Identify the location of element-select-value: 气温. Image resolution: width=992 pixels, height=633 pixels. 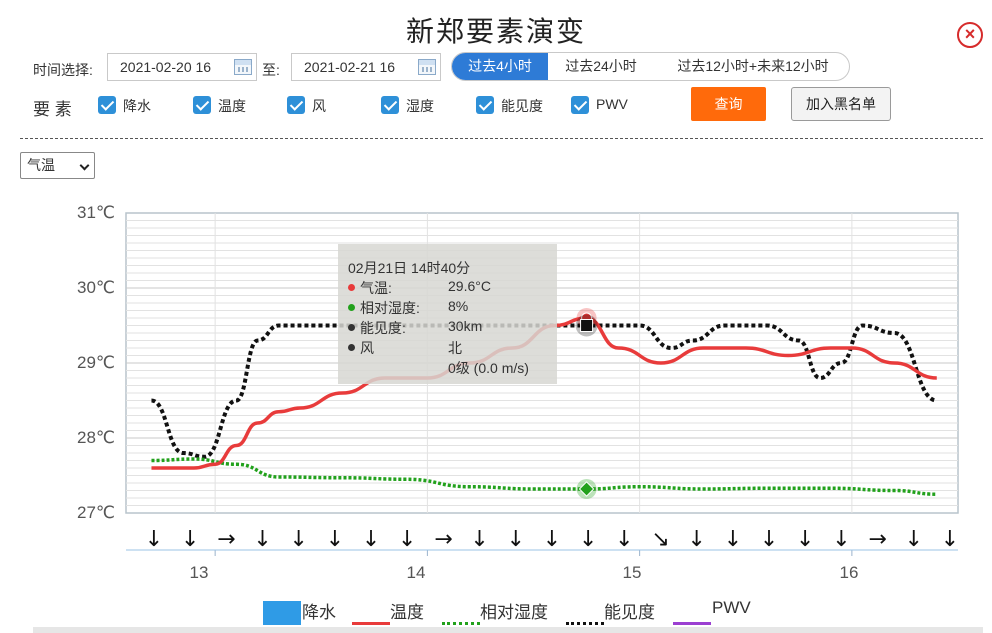
(41, 165).